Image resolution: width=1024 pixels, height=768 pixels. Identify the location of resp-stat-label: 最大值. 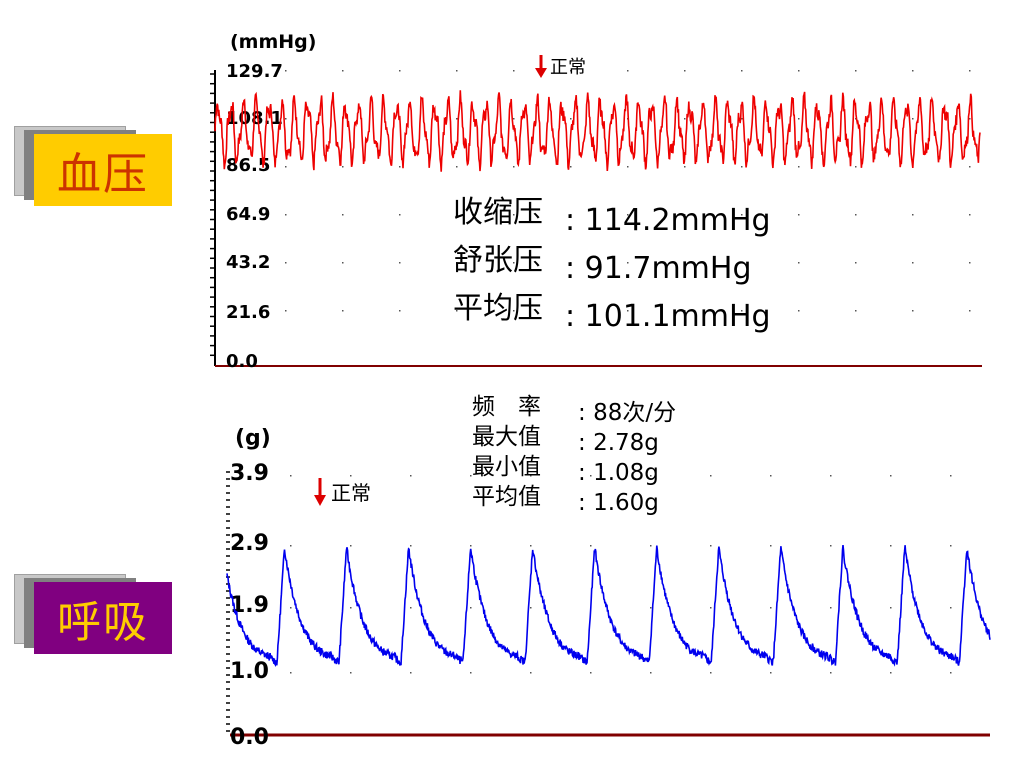
(506, 437).